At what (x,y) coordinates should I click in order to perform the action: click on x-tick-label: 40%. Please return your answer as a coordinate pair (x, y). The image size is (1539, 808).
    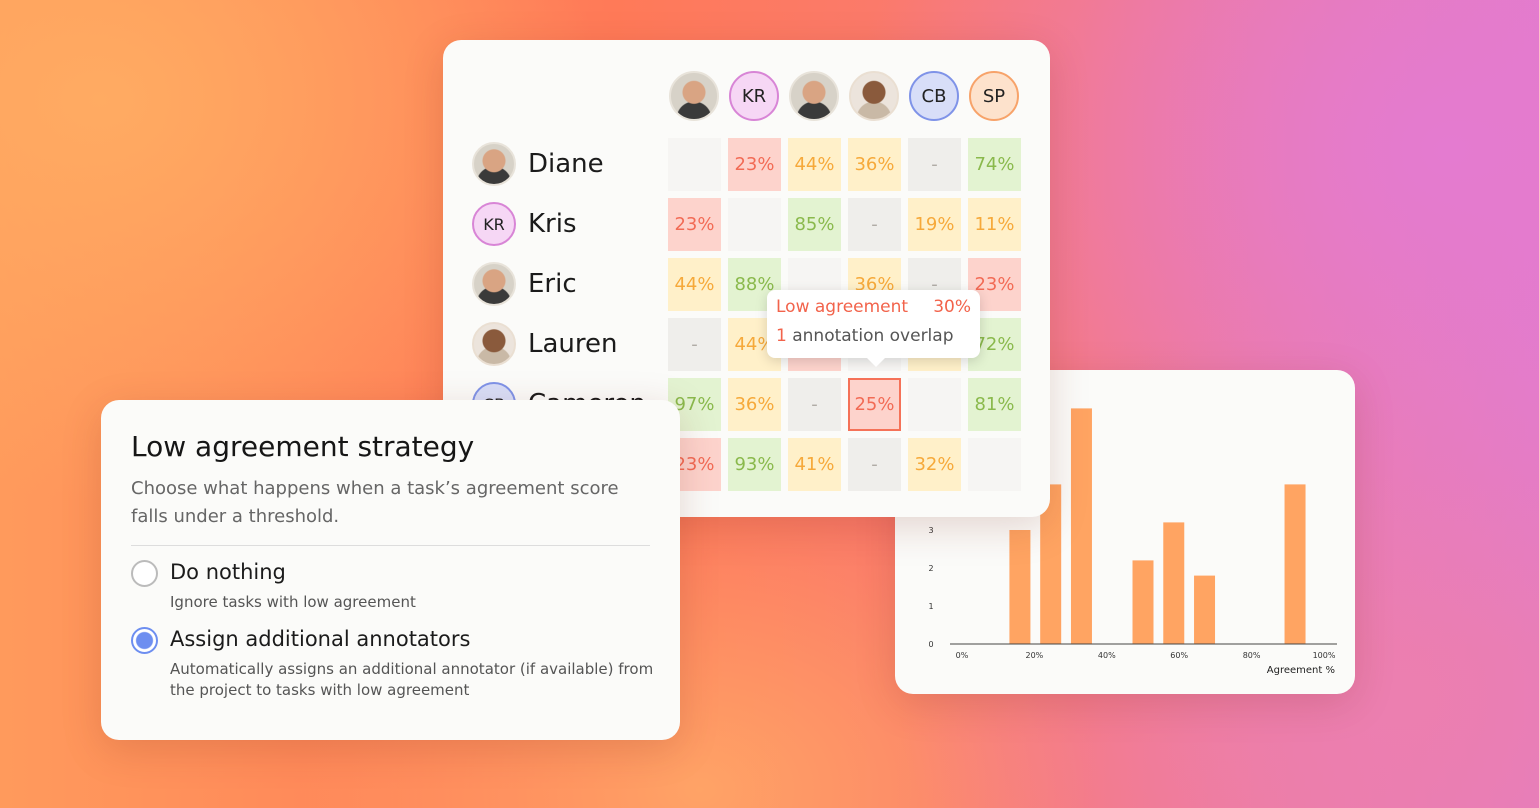
    Looking at the image, I should click on (1107, 655).